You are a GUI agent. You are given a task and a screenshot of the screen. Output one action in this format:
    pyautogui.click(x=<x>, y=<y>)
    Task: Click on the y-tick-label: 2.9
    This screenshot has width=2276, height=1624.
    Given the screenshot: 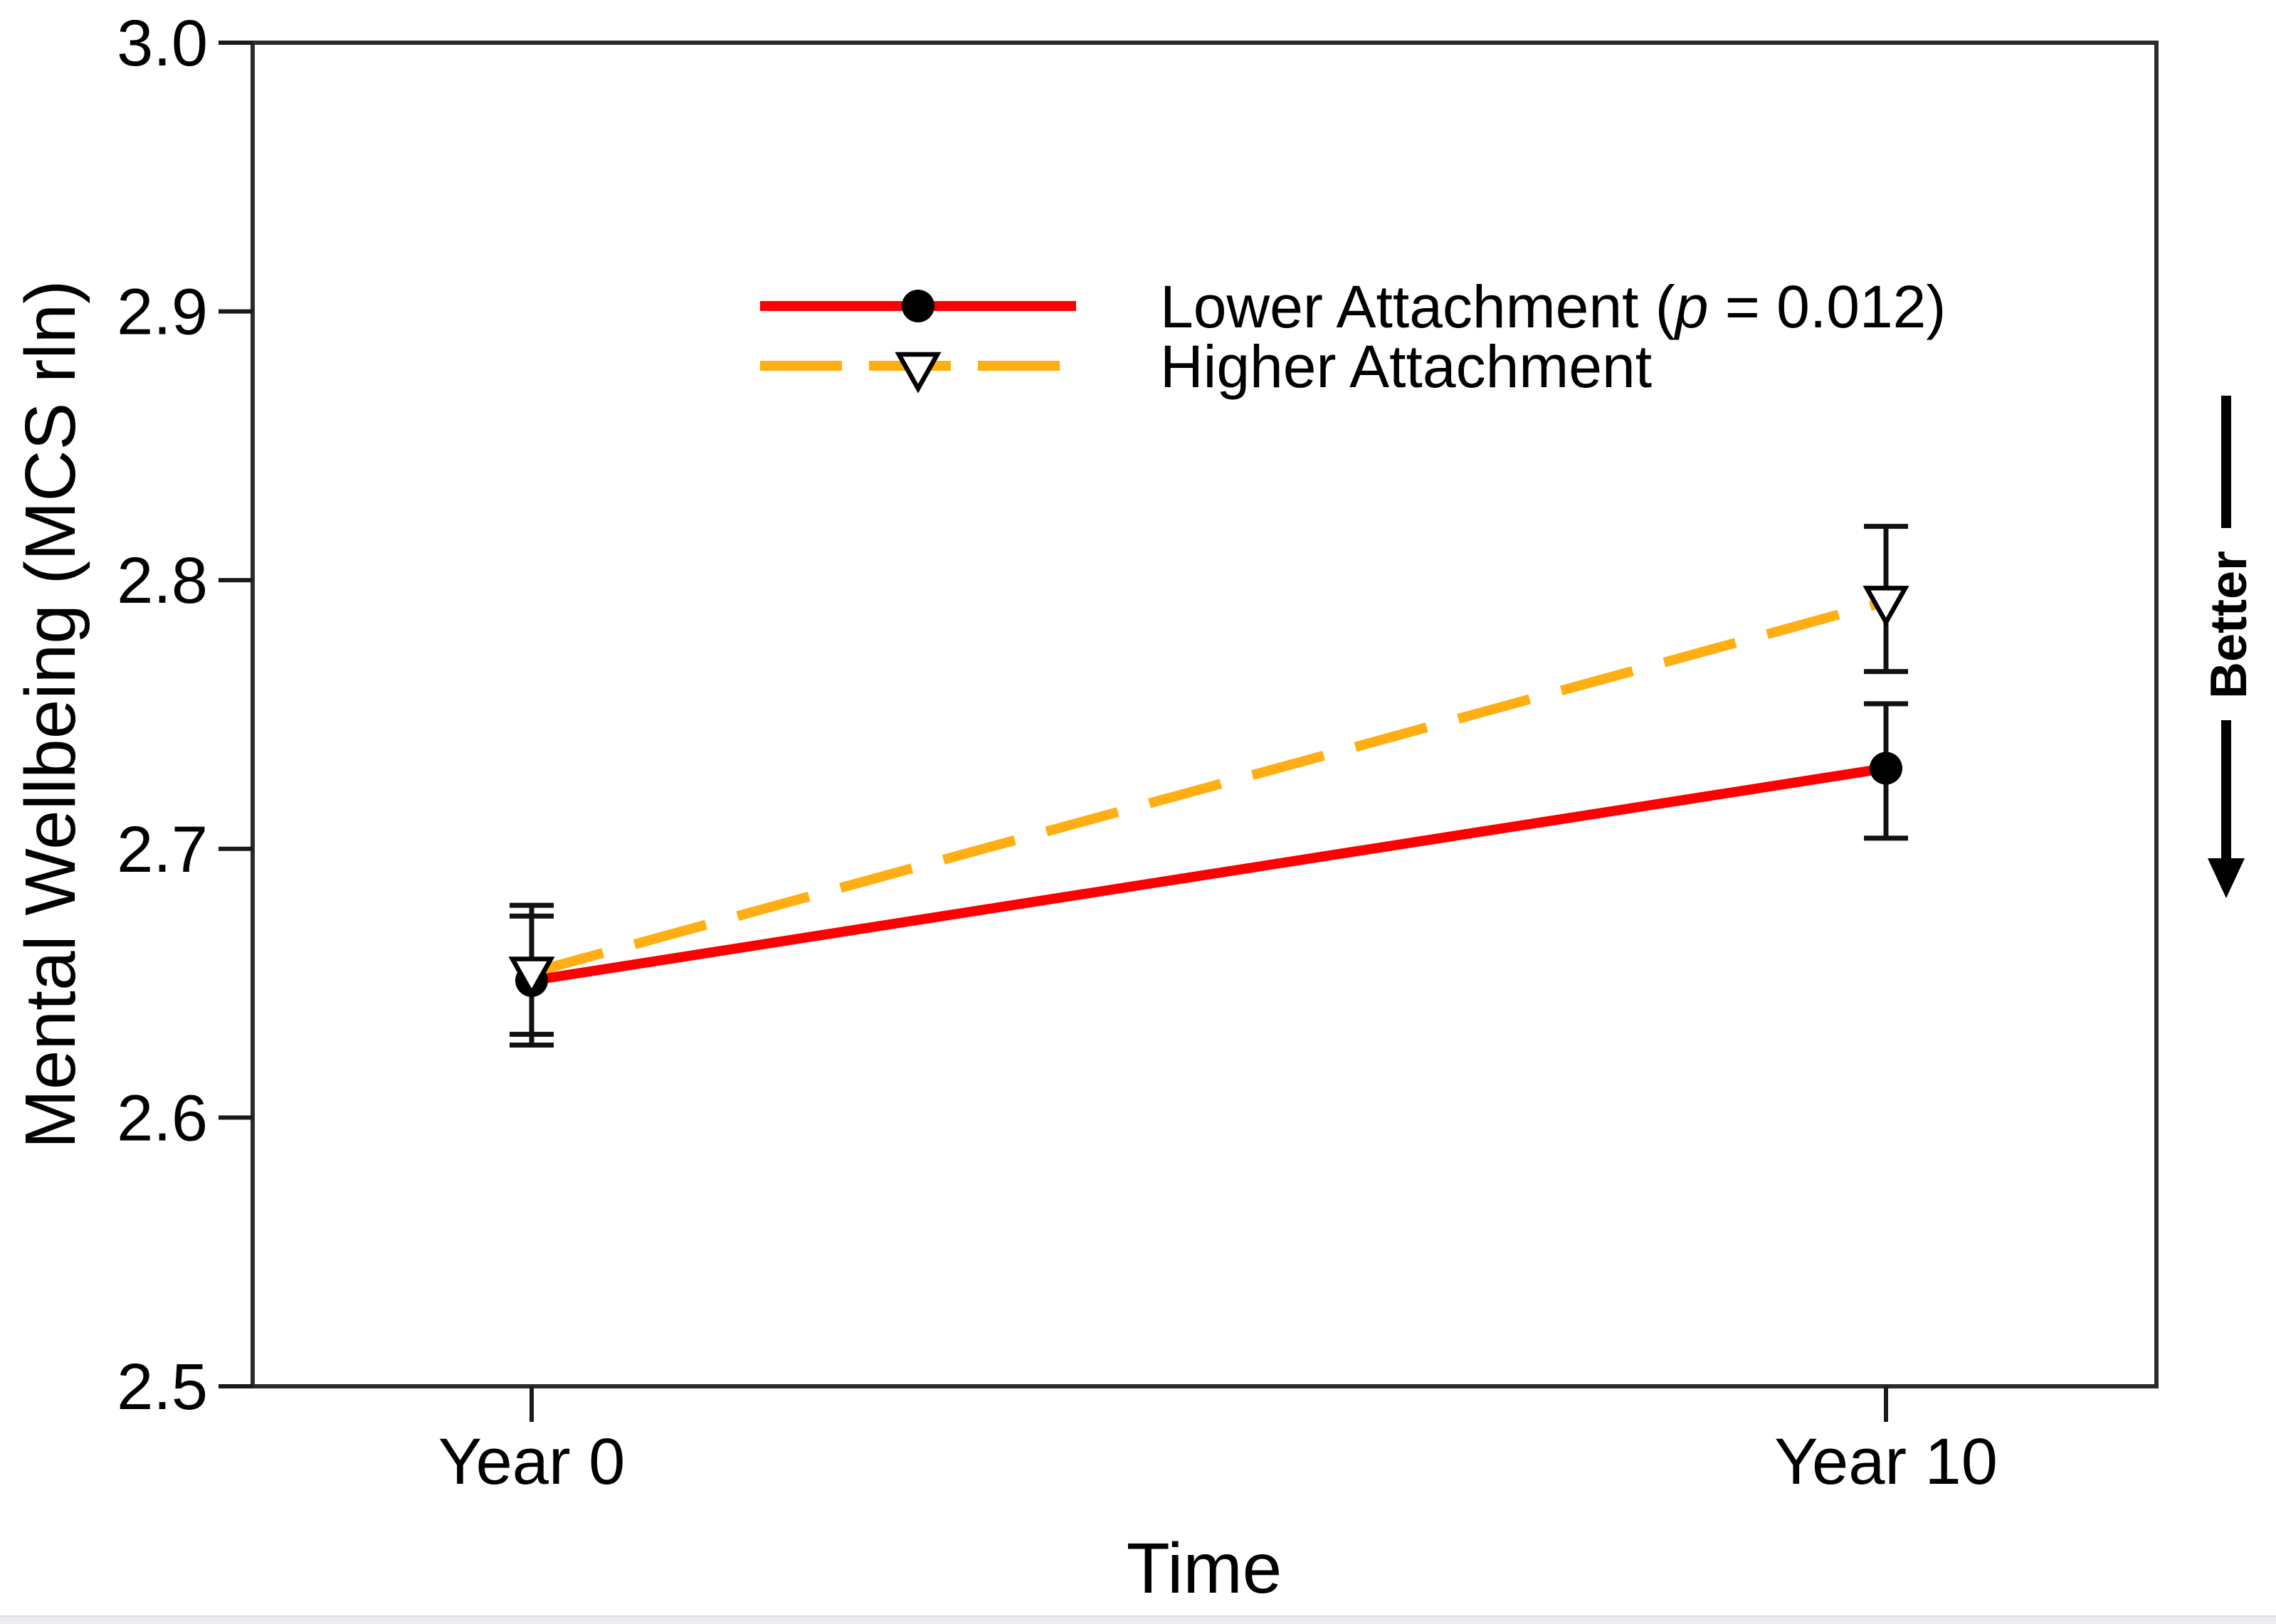 What is the action you would take?
    pyautogui.click(x=162, y=312)
    